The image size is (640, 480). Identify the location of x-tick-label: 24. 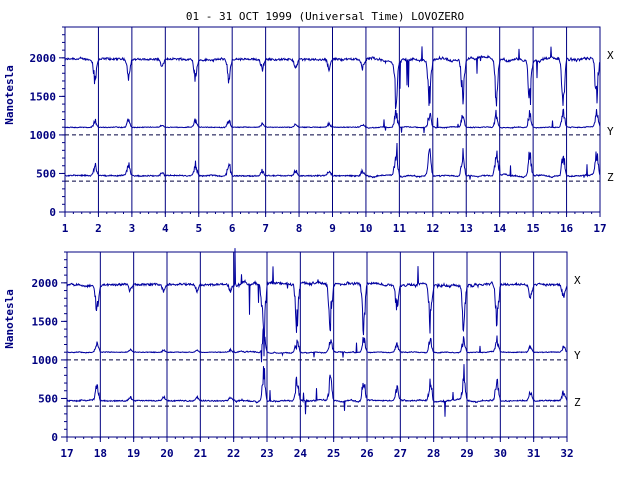
(301, 453).